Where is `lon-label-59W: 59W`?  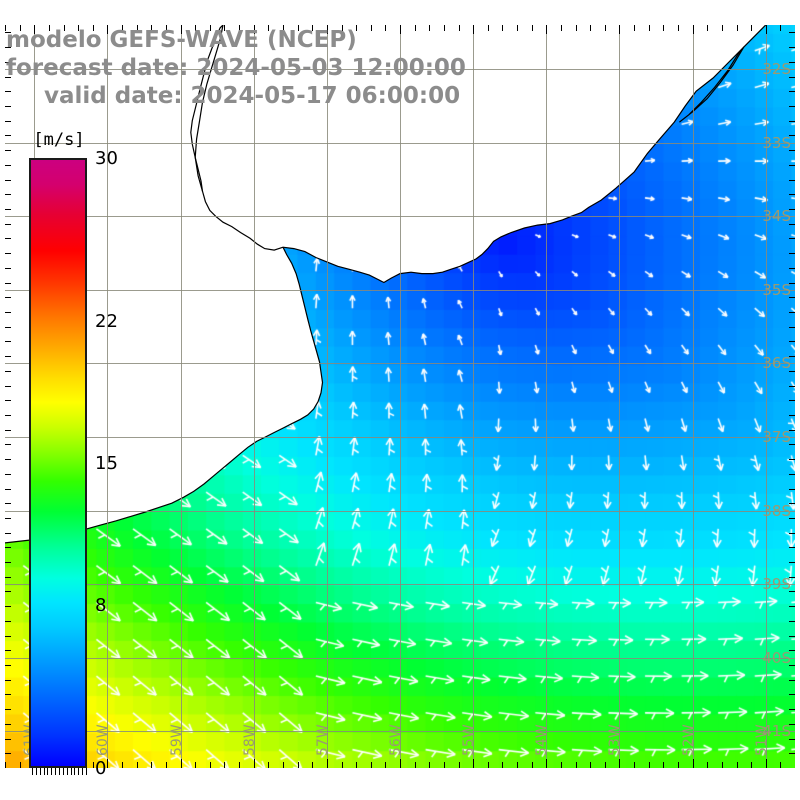
lon-label-59W: 59W is located at coordinates (176, 740).